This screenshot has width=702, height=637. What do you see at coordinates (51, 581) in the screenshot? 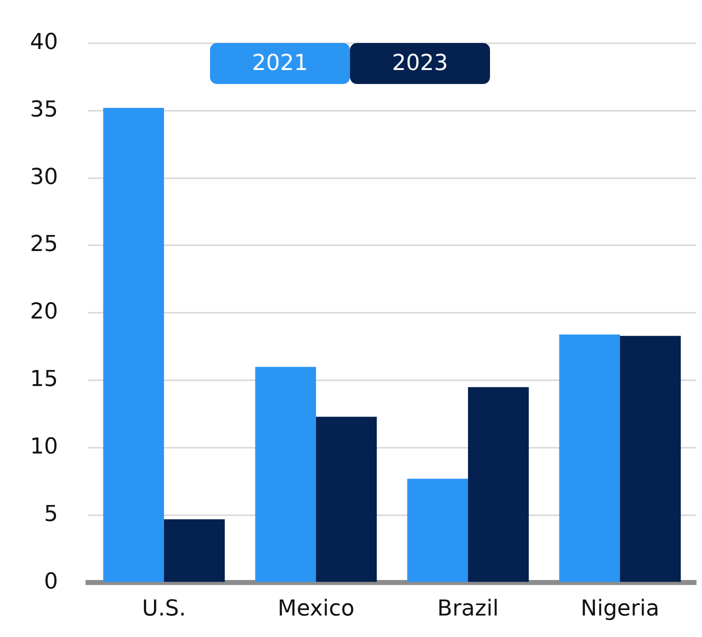
I see `y-tick-label: 0` at bounding box center [51, 581].